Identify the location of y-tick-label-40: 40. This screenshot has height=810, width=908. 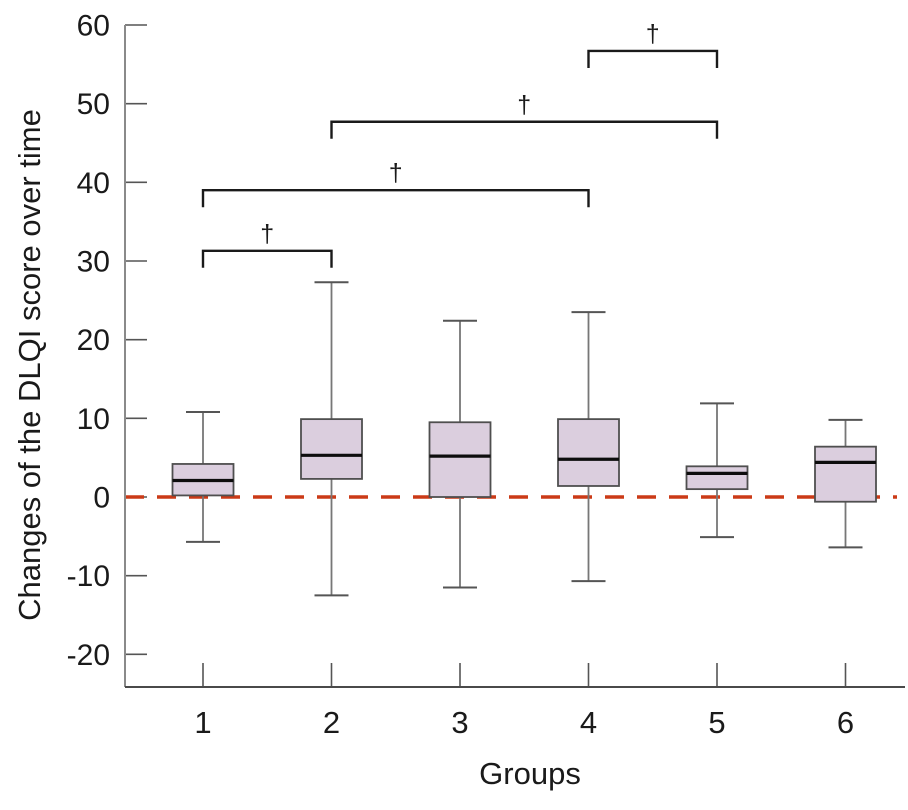
(93, 183).